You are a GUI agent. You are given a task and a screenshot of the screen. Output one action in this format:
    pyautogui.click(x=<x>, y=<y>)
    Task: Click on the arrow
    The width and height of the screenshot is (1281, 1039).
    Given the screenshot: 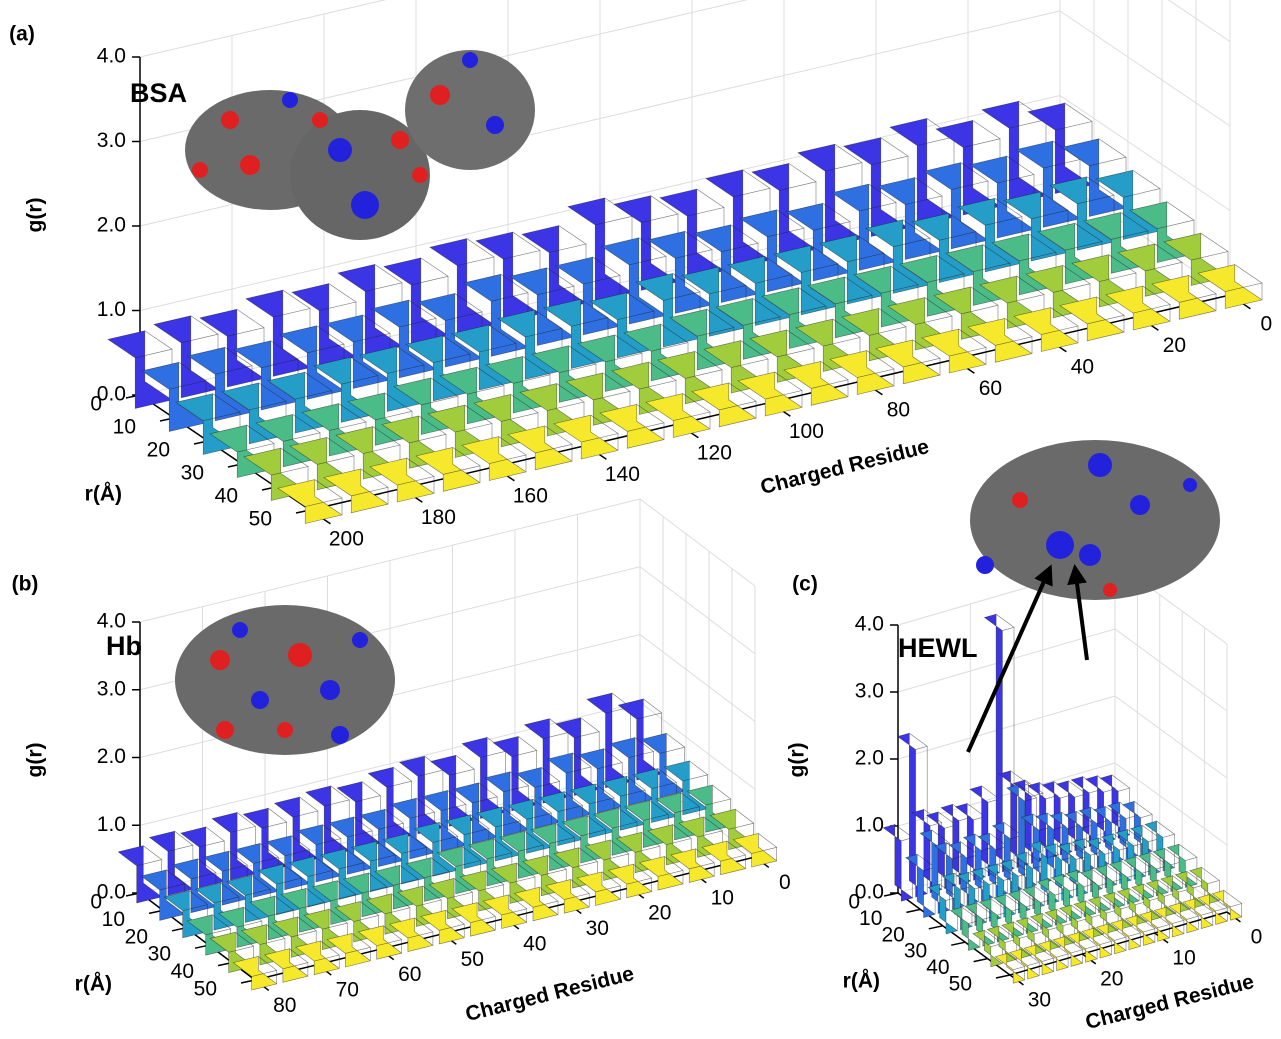 What is the action you would take?
    pyautogui.click(x=1078, y=612)
    